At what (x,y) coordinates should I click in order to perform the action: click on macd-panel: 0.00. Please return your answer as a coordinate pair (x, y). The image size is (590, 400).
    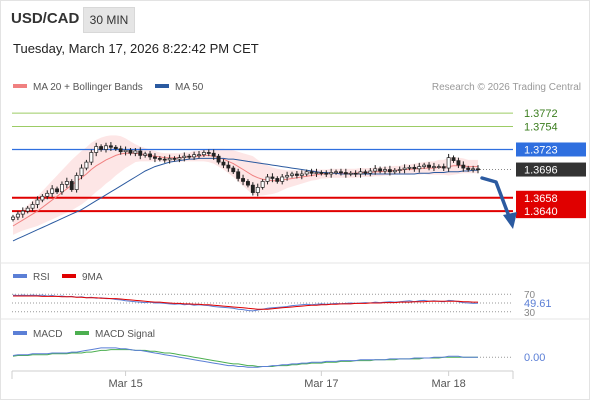
    Looking at the image, I should click on (278, 357).